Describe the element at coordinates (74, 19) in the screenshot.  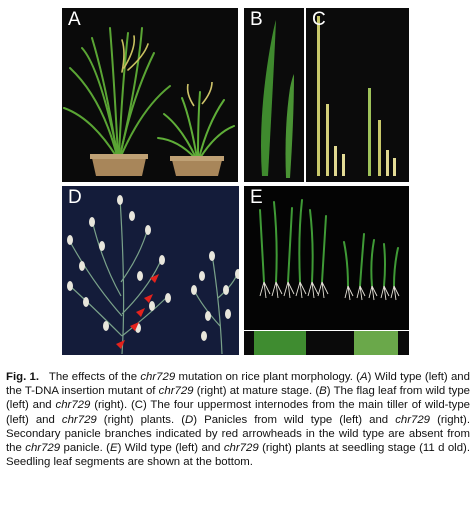
I see `panel-label-a: A` at that location.